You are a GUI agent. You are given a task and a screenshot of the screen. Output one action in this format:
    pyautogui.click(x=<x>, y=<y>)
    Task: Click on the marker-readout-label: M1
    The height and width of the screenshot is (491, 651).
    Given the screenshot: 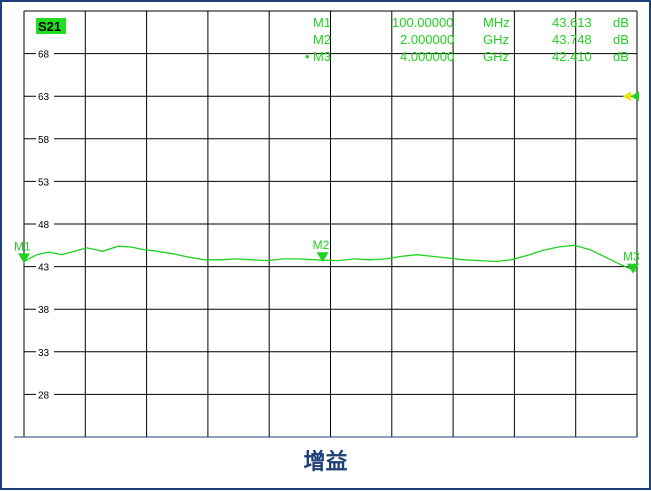 What is the action you would take?
    pyautogui.click(x=322, y=22)
    